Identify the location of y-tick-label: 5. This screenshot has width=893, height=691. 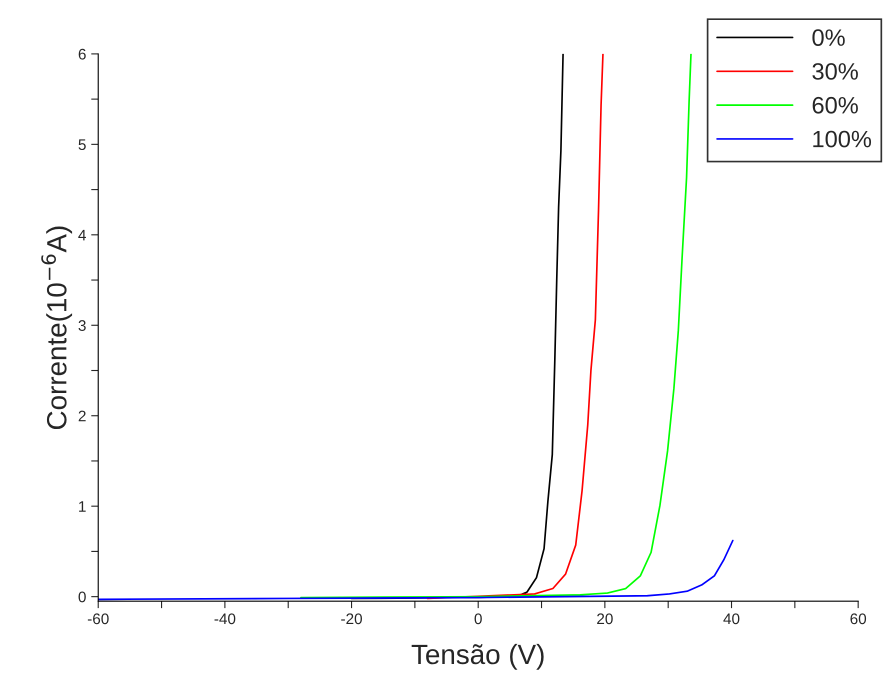
(82, 144).